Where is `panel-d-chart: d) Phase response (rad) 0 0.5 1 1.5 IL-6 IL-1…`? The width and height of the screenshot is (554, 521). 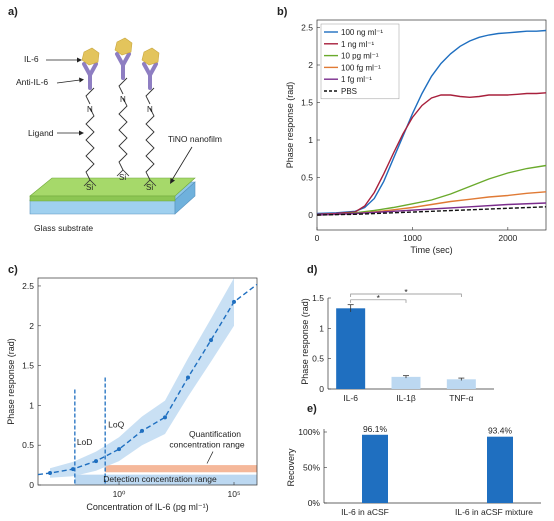 panel-d-chart: d) Phase response (rad) 0 0.5 1 1.5 IL-6 IL-1… is located at coordinates (397, 333).